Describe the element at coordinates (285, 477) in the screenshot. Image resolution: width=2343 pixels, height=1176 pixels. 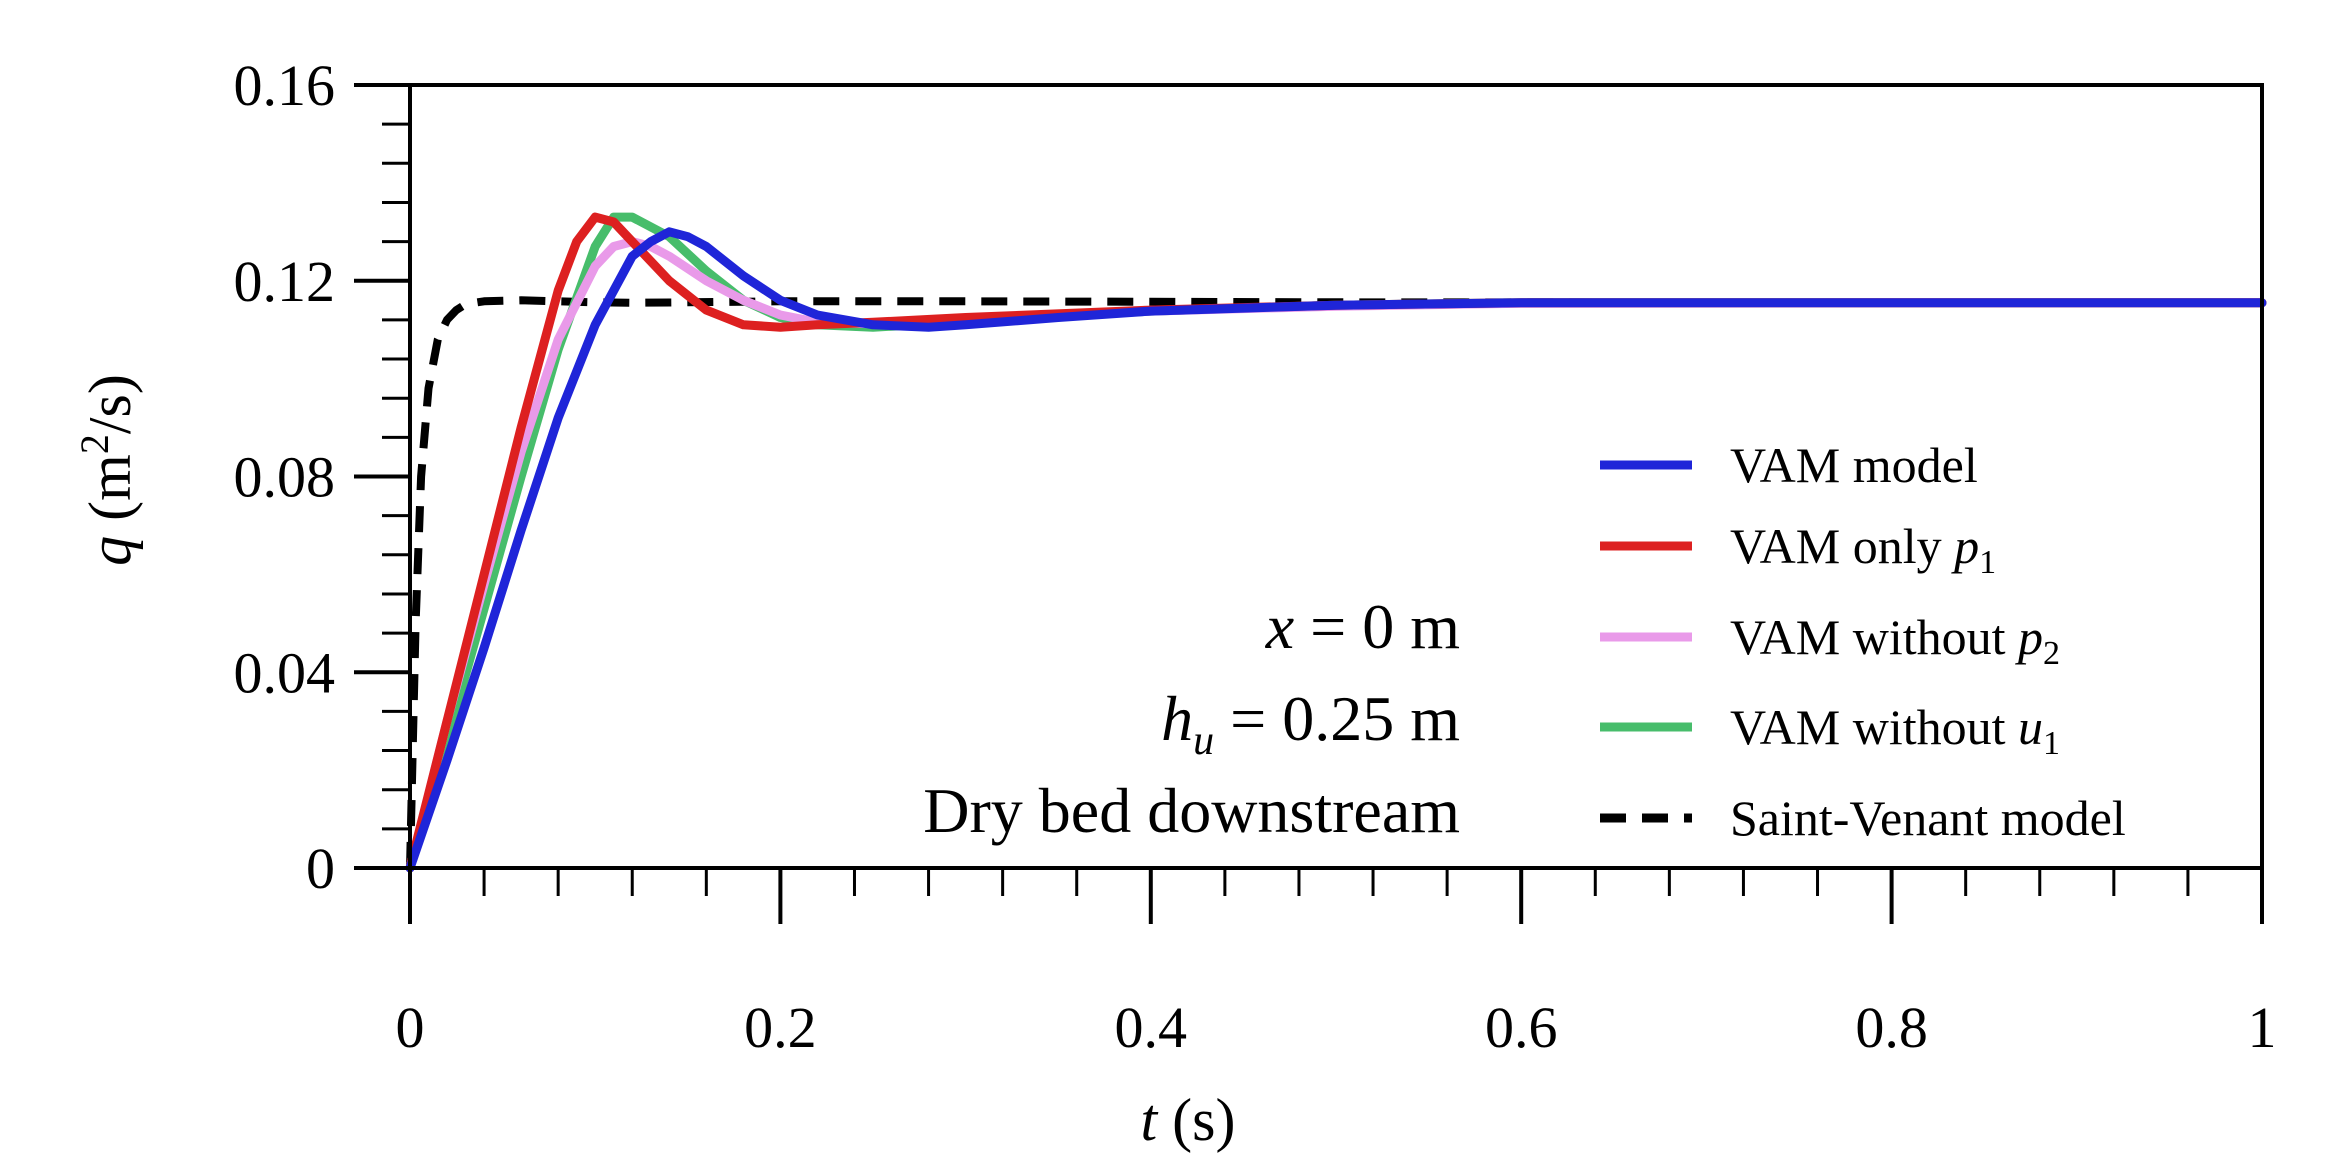
I see `y-tick-label: 0.08` at that location.